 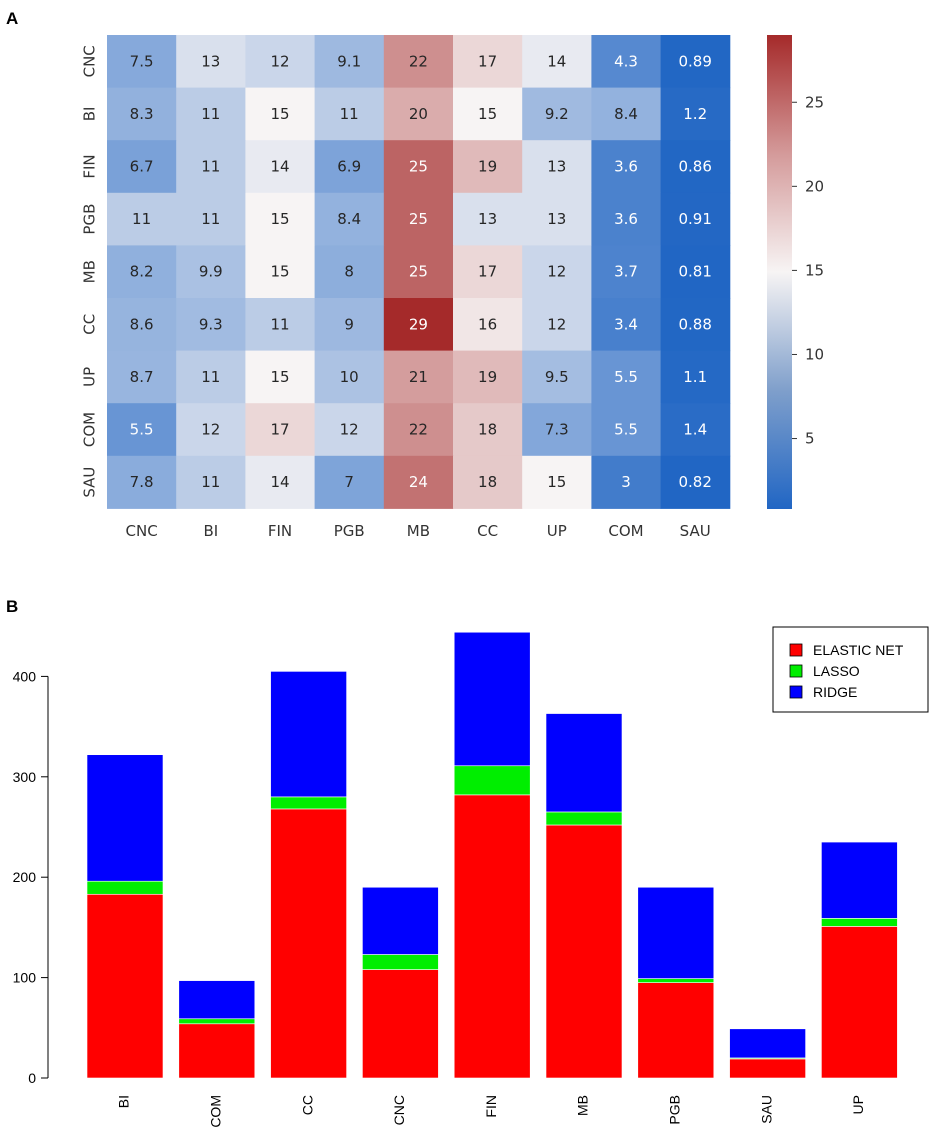 What do you see at coordinates (90, 482) in the screenshot?
I see `heatmap-y-tick-label: SAU` at bounding box center [90, 482].